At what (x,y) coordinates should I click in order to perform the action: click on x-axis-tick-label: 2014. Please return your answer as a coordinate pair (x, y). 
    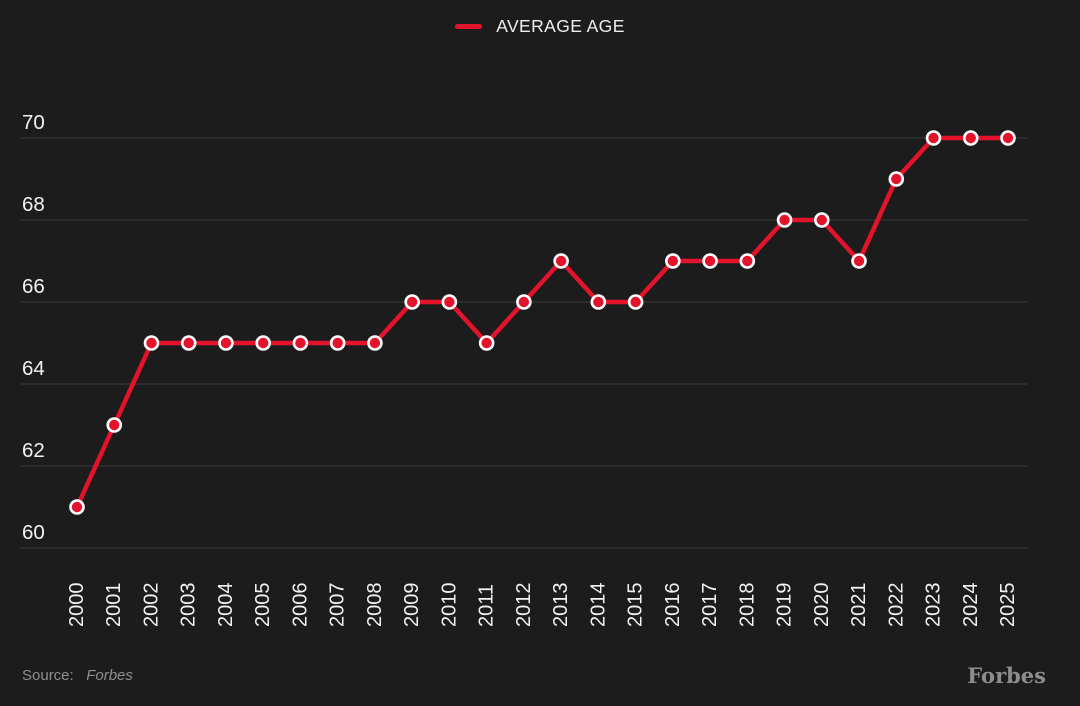
    Looking at the image, I should click on (598, 605).